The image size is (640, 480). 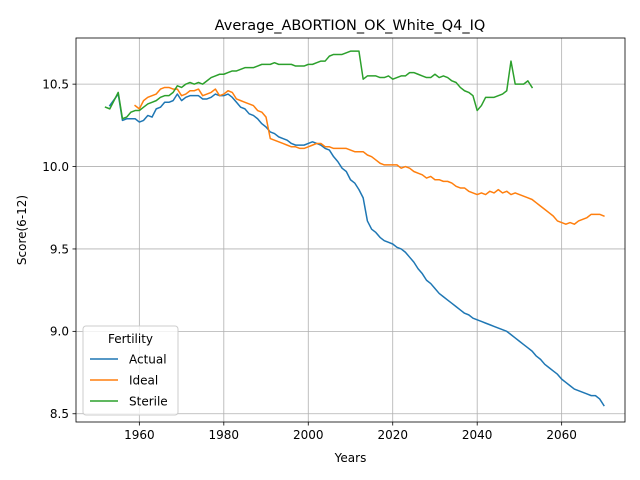 What do you see at coordinates (59, 249) in the screenshot?
I see `y-tick-label: 9.5` at bounding box center [59, 249].